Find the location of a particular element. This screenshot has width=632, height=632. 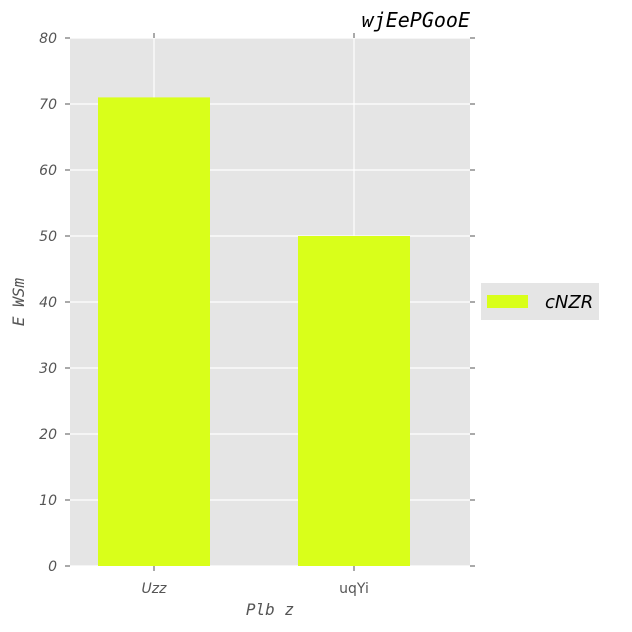

y-tick-label: 30 is located at coordinates (48, 369).